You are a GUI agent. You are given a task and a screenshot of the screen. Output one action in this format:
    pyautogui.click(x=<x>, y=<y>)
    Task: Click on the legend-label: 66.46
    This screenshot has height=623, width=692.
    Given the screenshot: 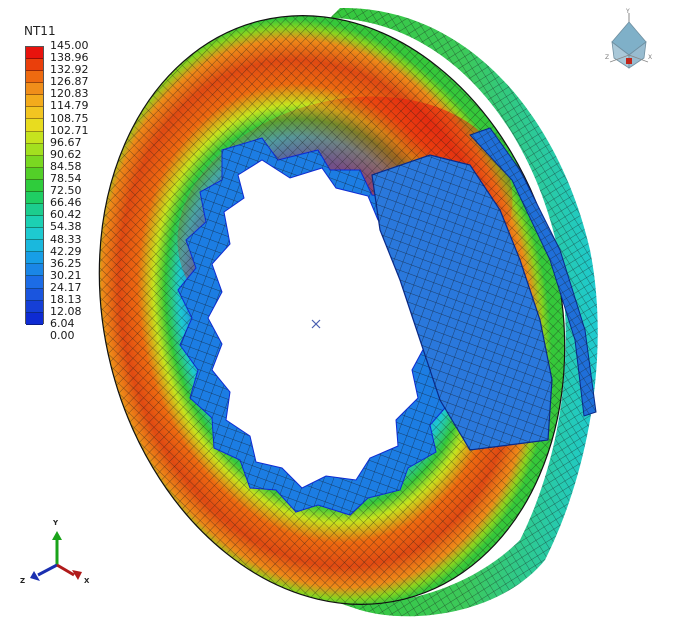 What is the action you would take?
    pyautogui.click(x=66, y=203)
    